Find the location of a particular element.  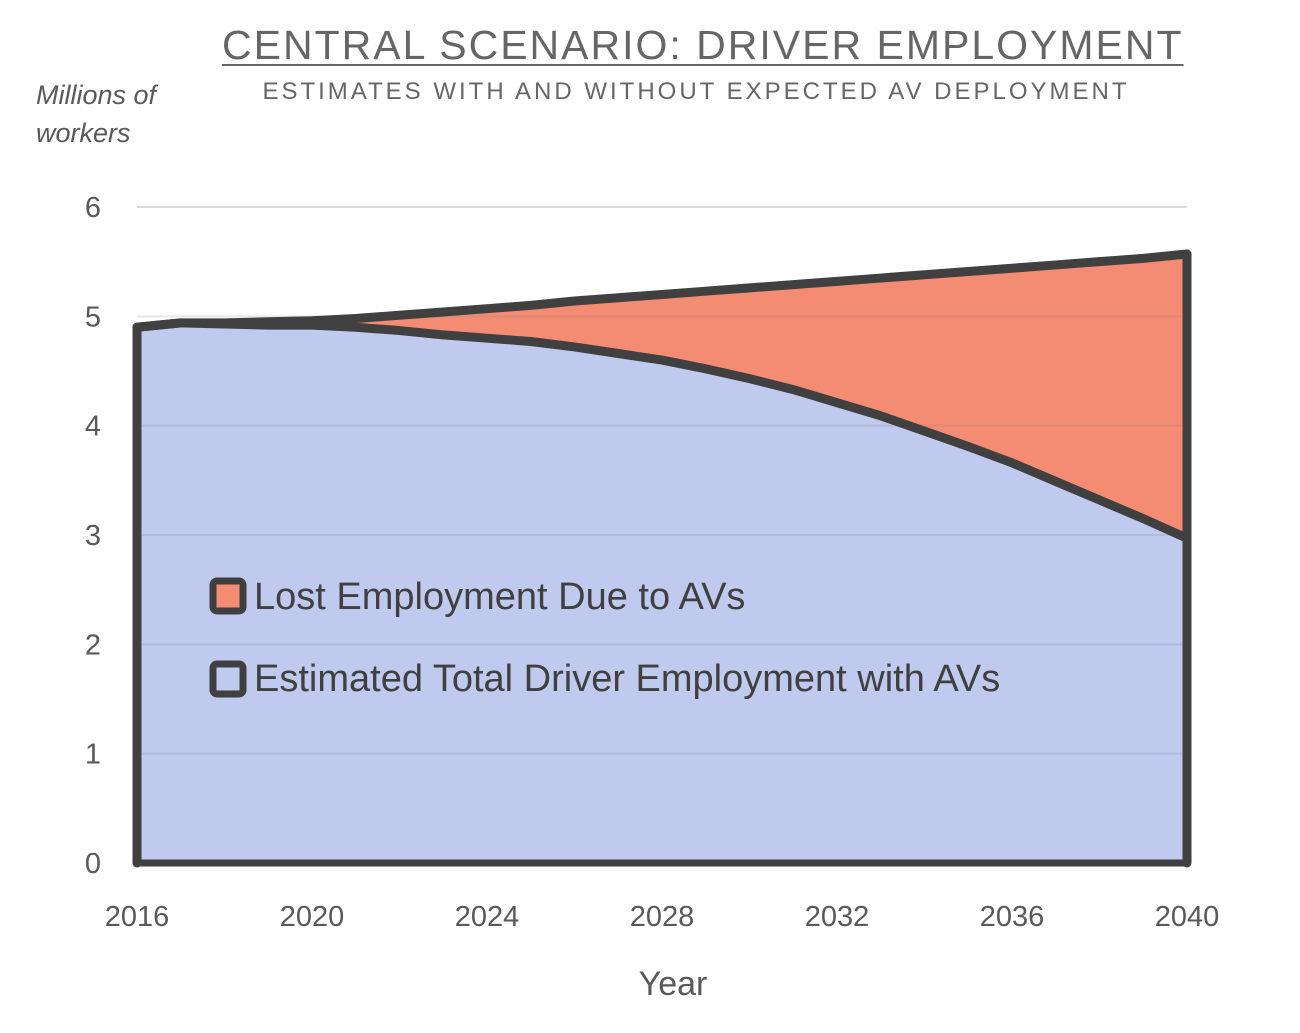

chart-title: CENTRAL SCENARIO: DRIVER EMPLOYMENT is located at coordinates (703, 45).